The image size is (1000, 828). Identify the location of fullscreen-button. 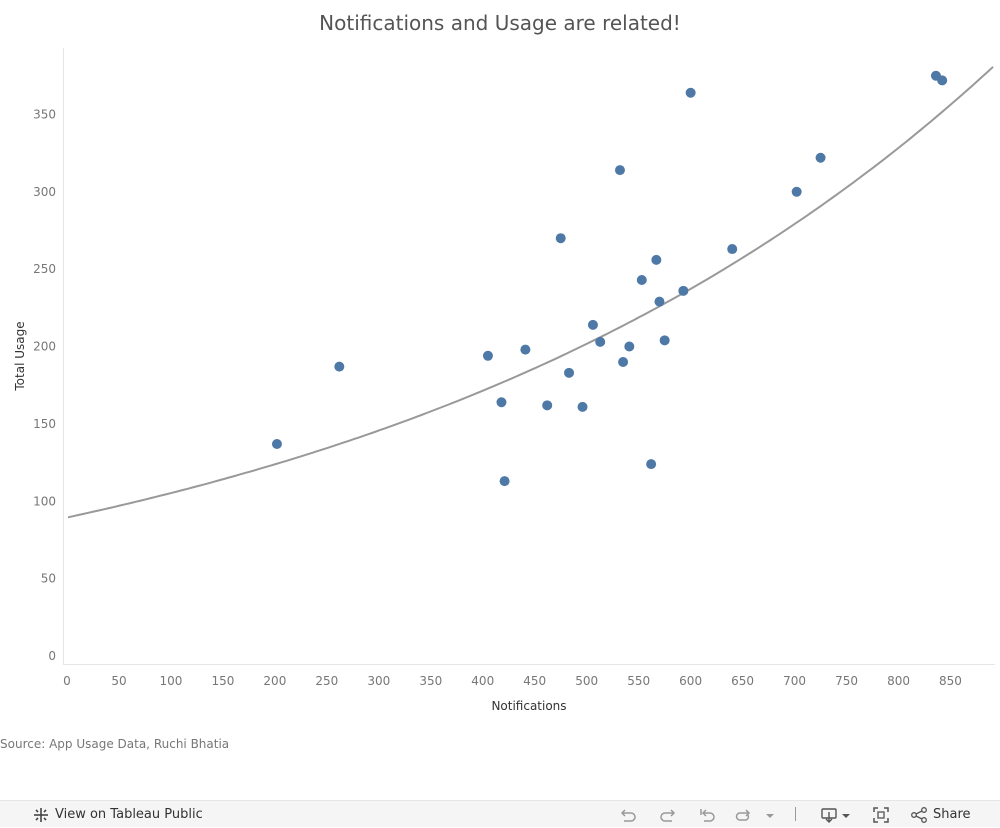
(881, 814).